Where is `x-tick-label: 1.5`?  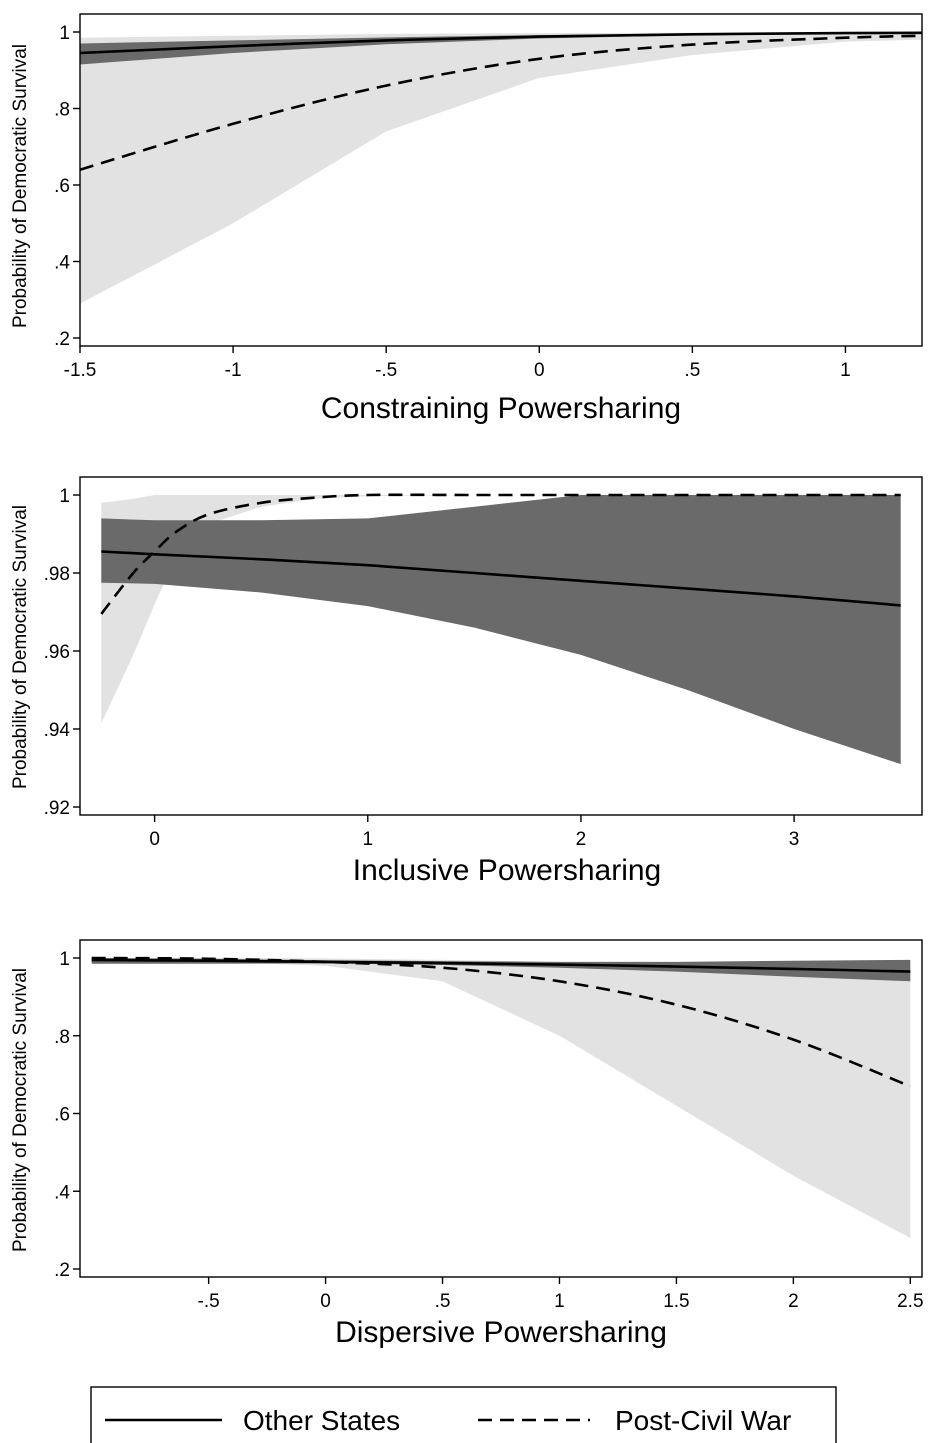
x-tick-label: 1.5 is located at coordinates (676, 1301).